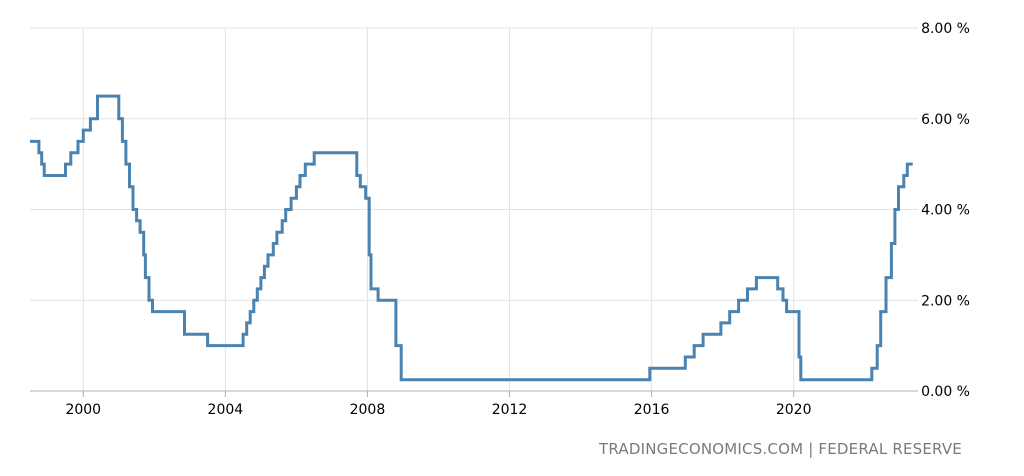 The height and width of the screenshot is (476, 1024). What do you see at coordinates (945, 392) in the screenshot?
I see `y-tick-label: 0.00 %` at bounding box center [945, 392].